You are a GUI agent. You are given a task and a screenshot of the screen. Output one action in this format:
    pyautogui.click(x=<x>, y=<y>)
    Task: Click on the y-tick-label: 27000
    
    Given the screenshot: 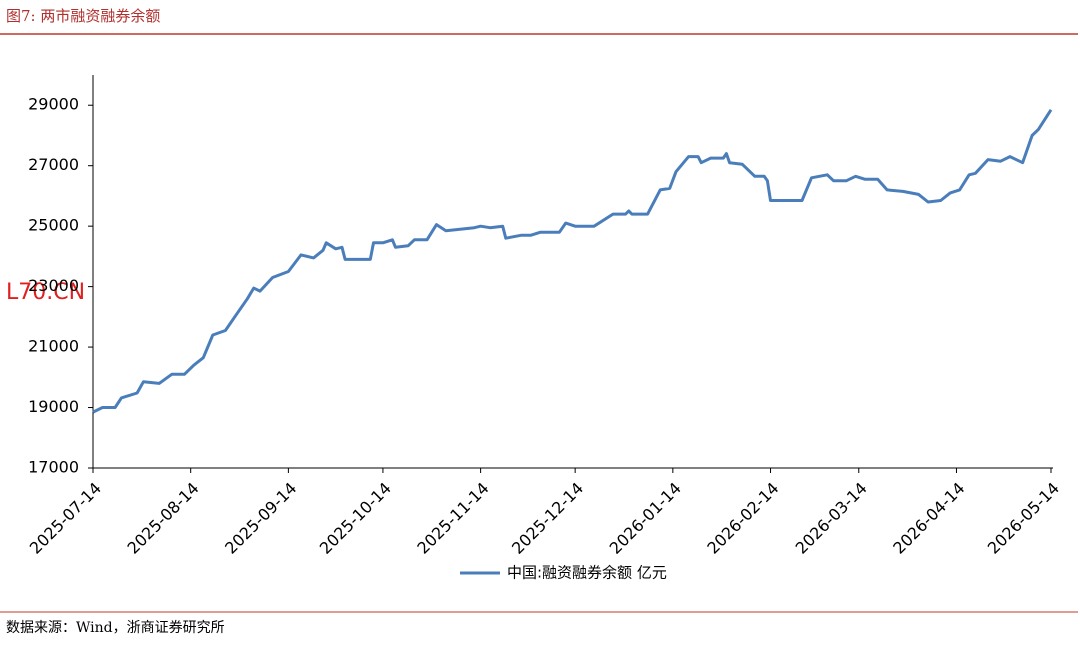 What is the action you would take?
    pyautogui.click(x=53, y=164)
    